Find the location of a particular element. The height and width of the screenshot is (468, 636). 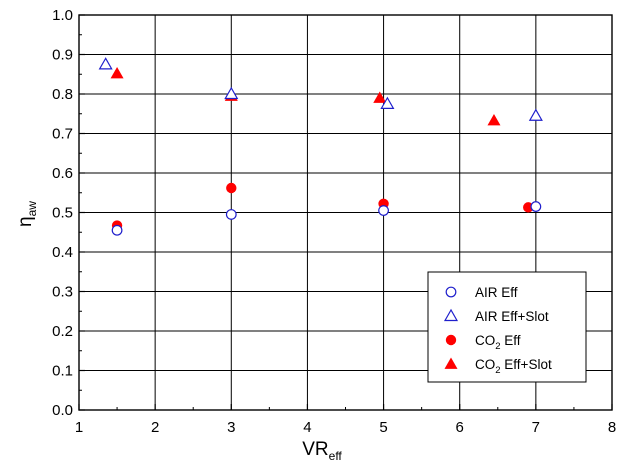

legend-label-air-eff-slot: AIR Eff+Slot is located at coordinates (512, 316).